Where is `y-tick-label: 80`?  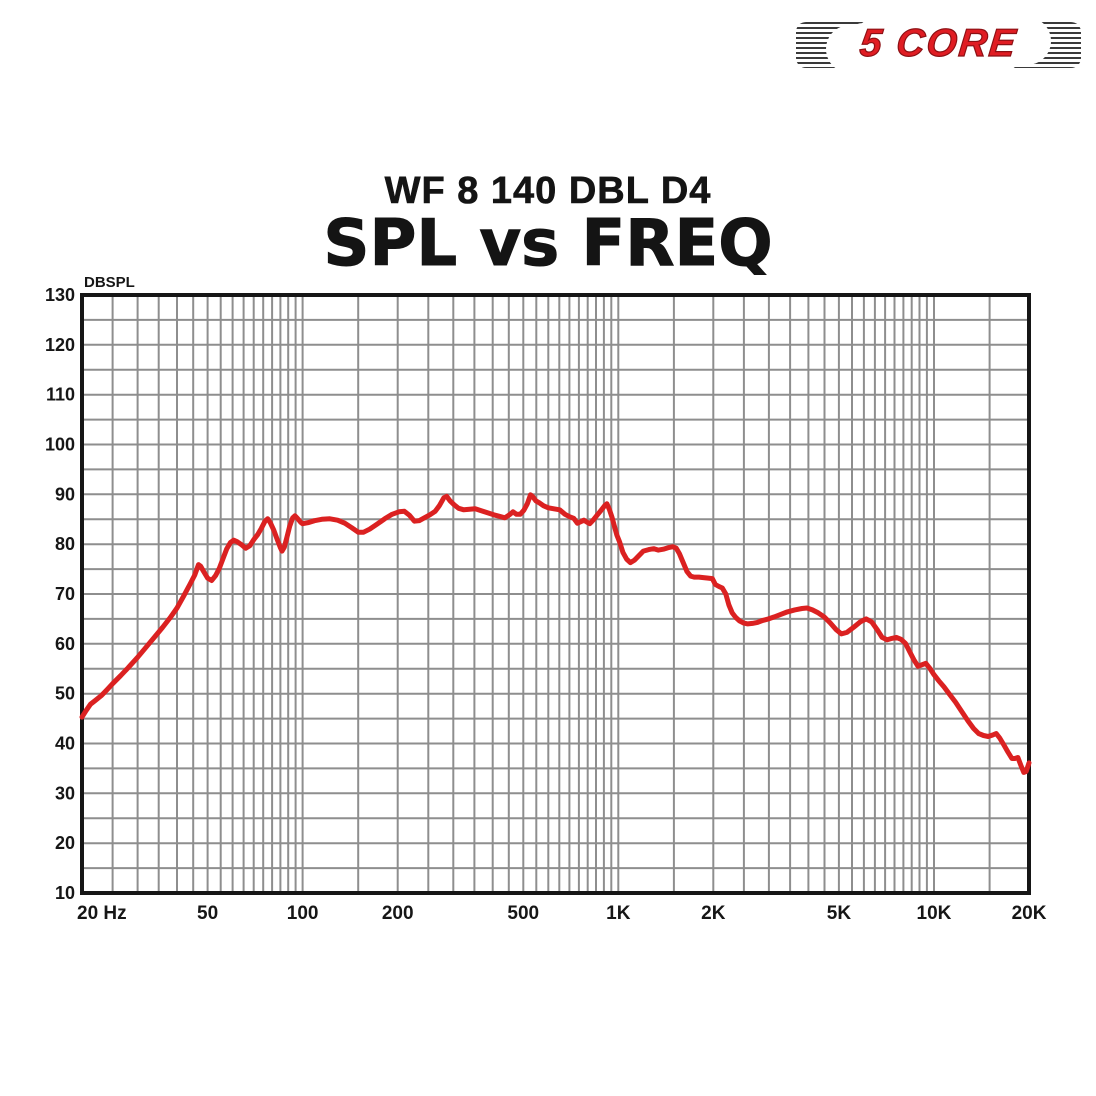 y-tick-label: 80 is located at coordinates (65, 544).